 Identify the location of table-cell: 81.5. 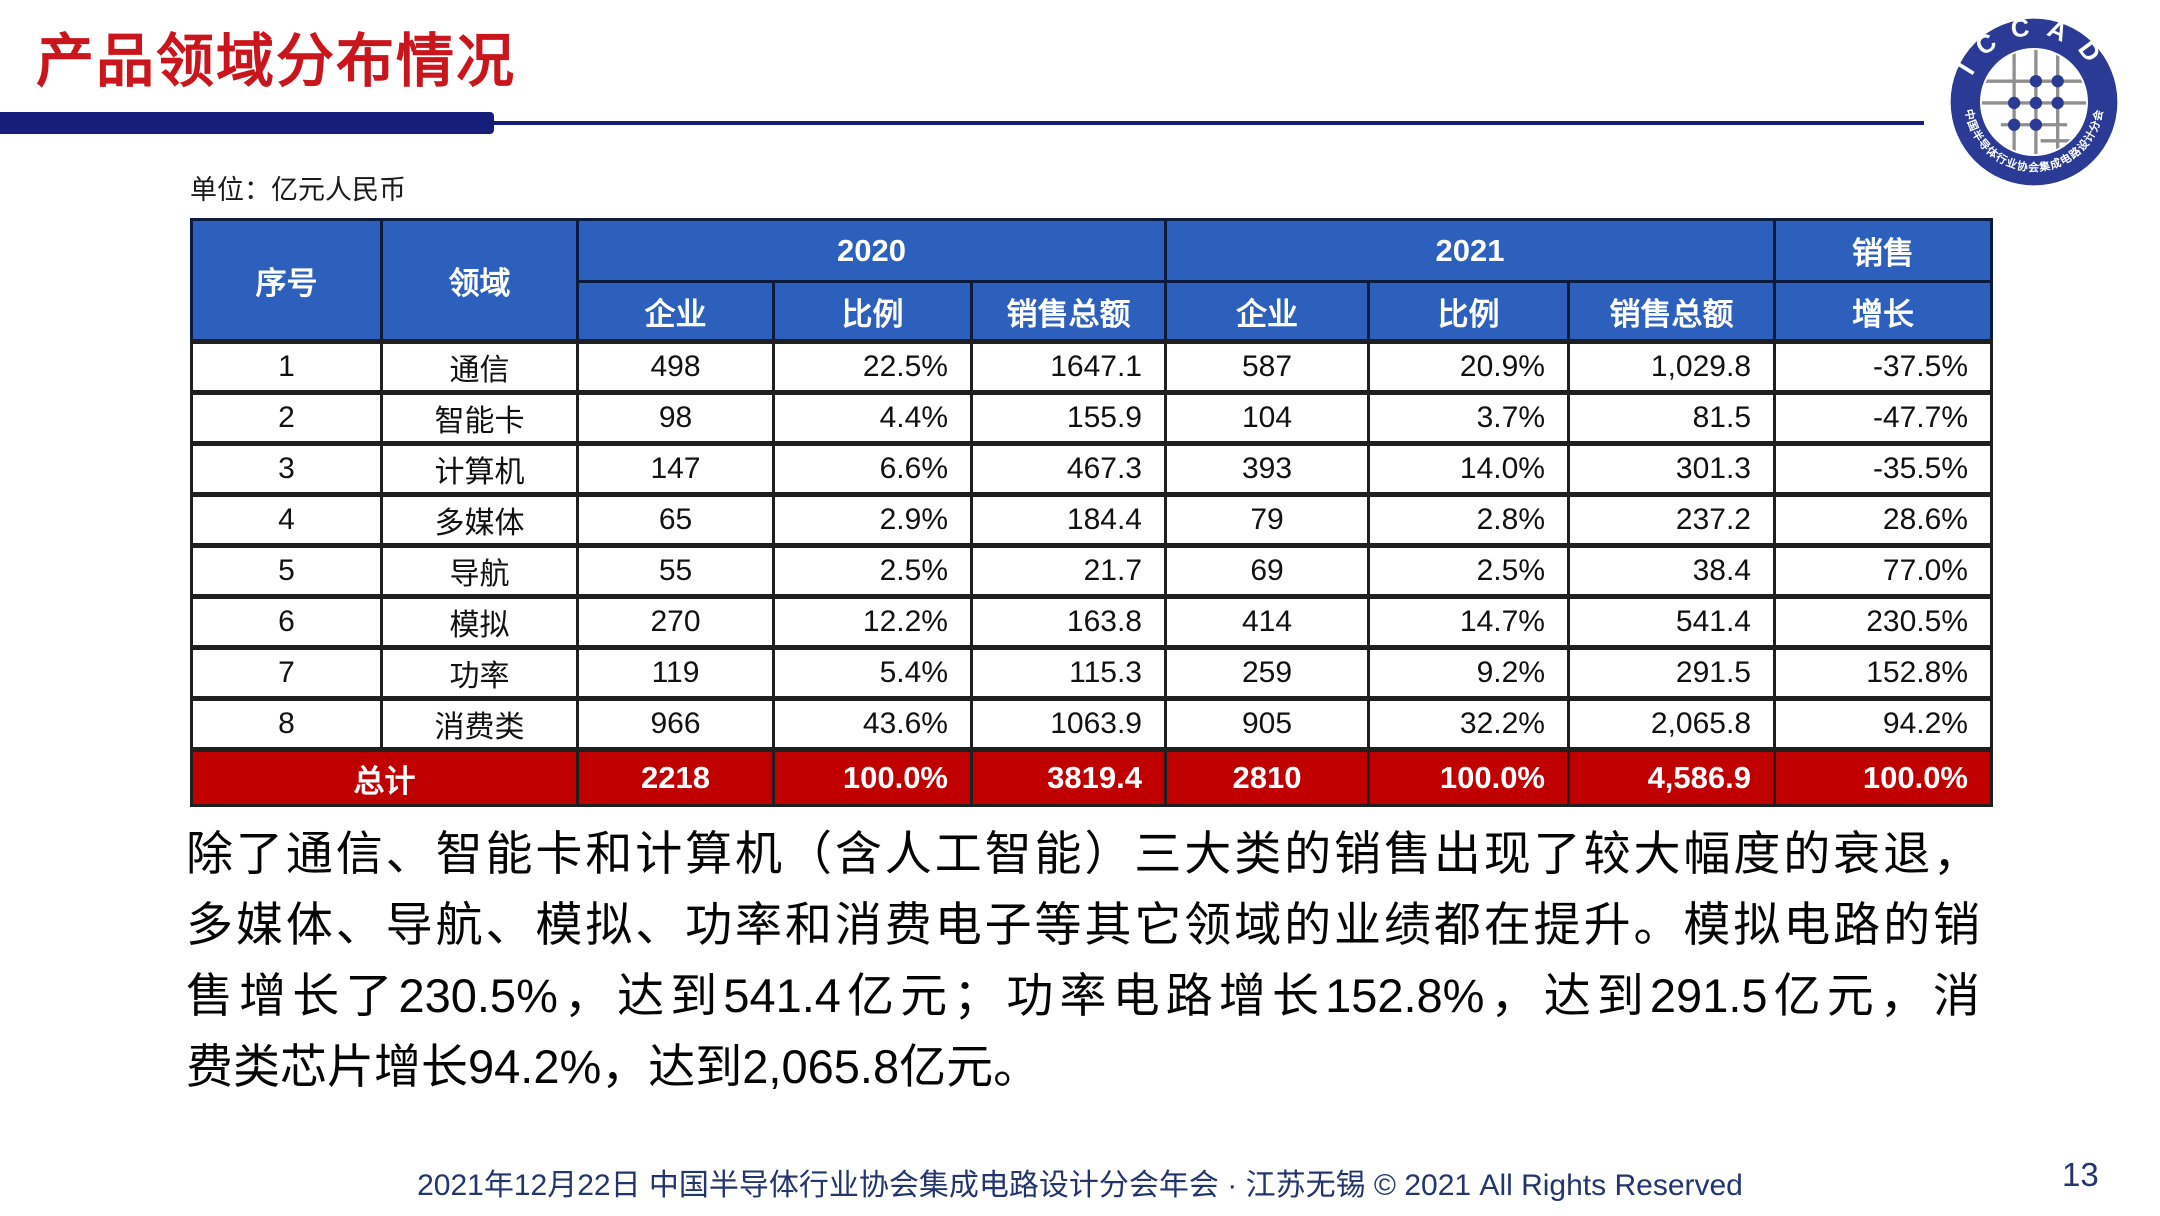
(1671, 417).